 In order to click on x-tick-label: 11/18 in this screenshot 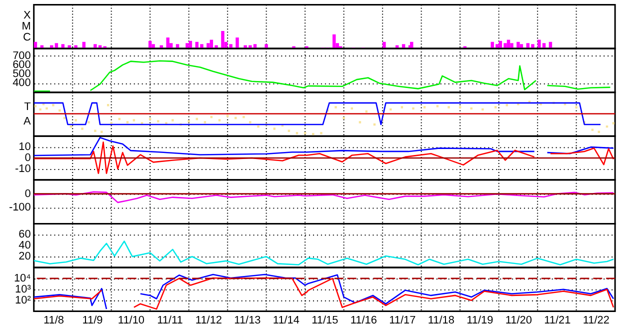, I will do `click(441, 320)`.